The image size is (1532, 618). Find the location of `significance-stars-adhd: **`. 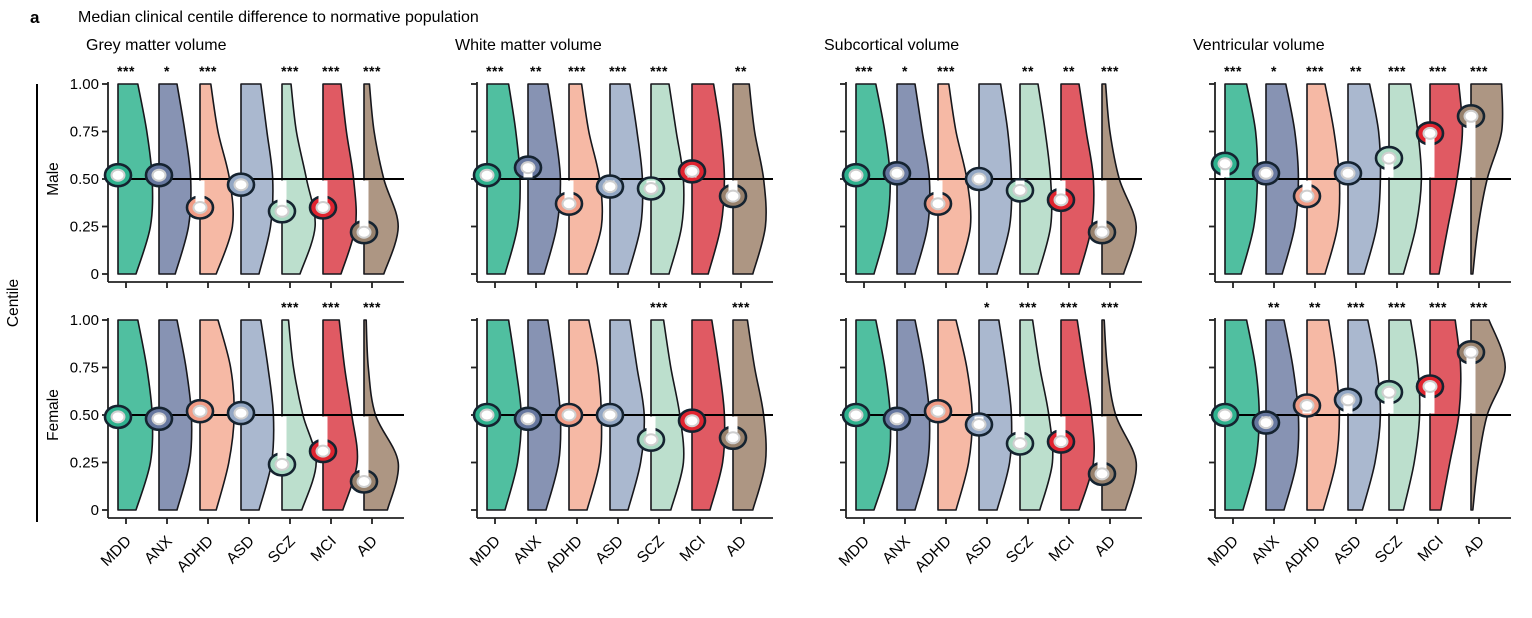

significance-stars-adhd: ** is located at coordinates (1315, 307).